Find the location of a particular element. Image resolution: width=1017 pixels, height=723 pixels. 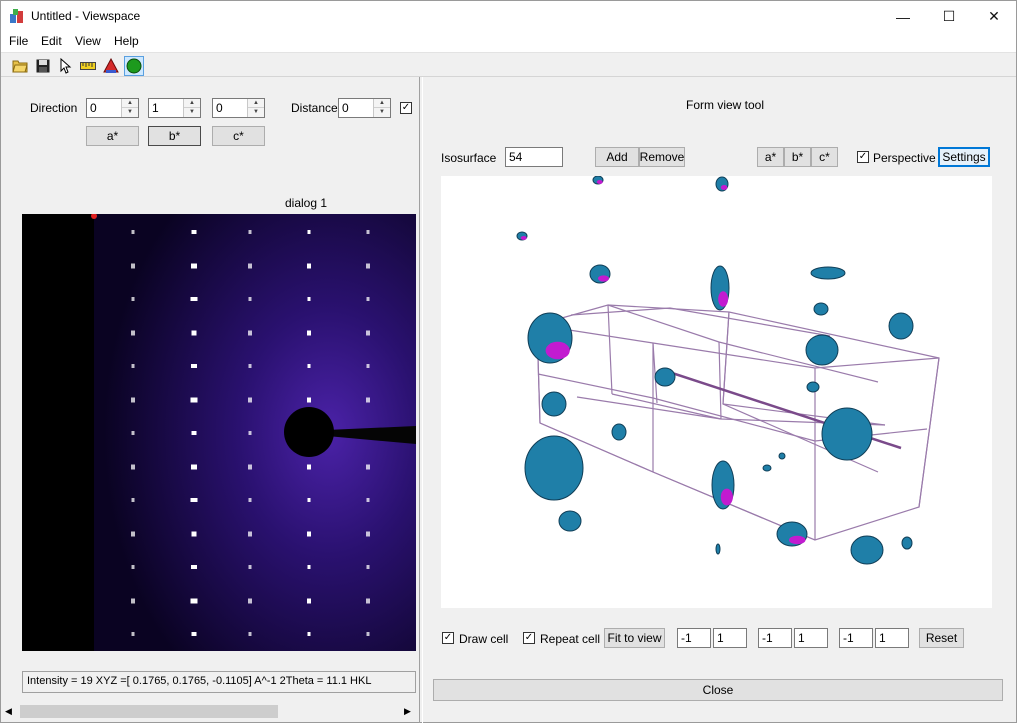

range-k-min-input: -1 is located at coordinates (775, 638).